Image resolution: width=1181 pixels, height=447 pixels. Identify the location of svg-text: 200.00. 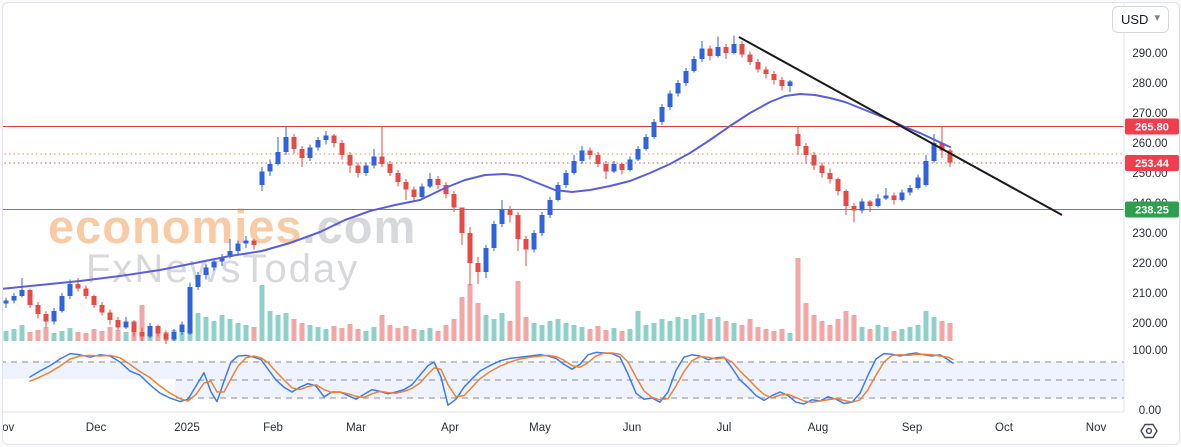
(1149, 324).